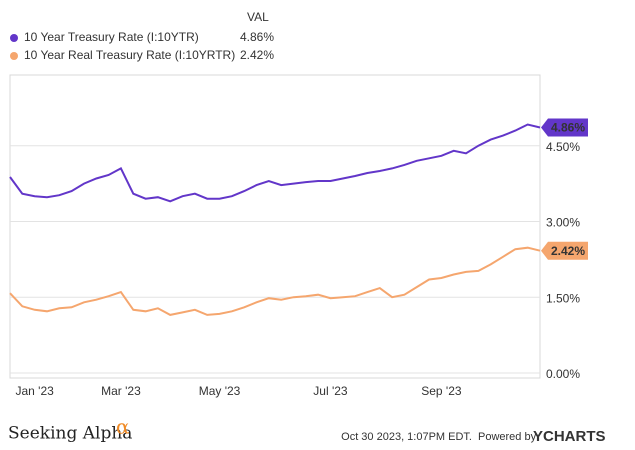 The height and width of the screenshot is (450, 635). What do you see at coordinates (507, 437) in the screenshot?
I see `powered-by: Powered by` at bounding box center [507, 437].